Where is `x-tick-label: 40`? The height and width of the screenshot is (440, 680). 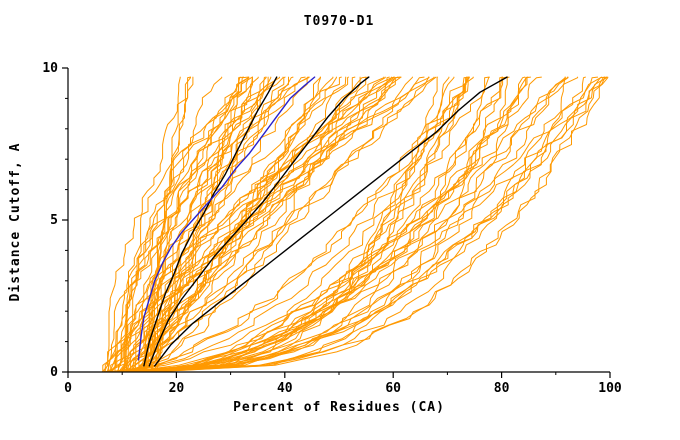 x-tick-label: 40 is located at coordinates (285, 388).